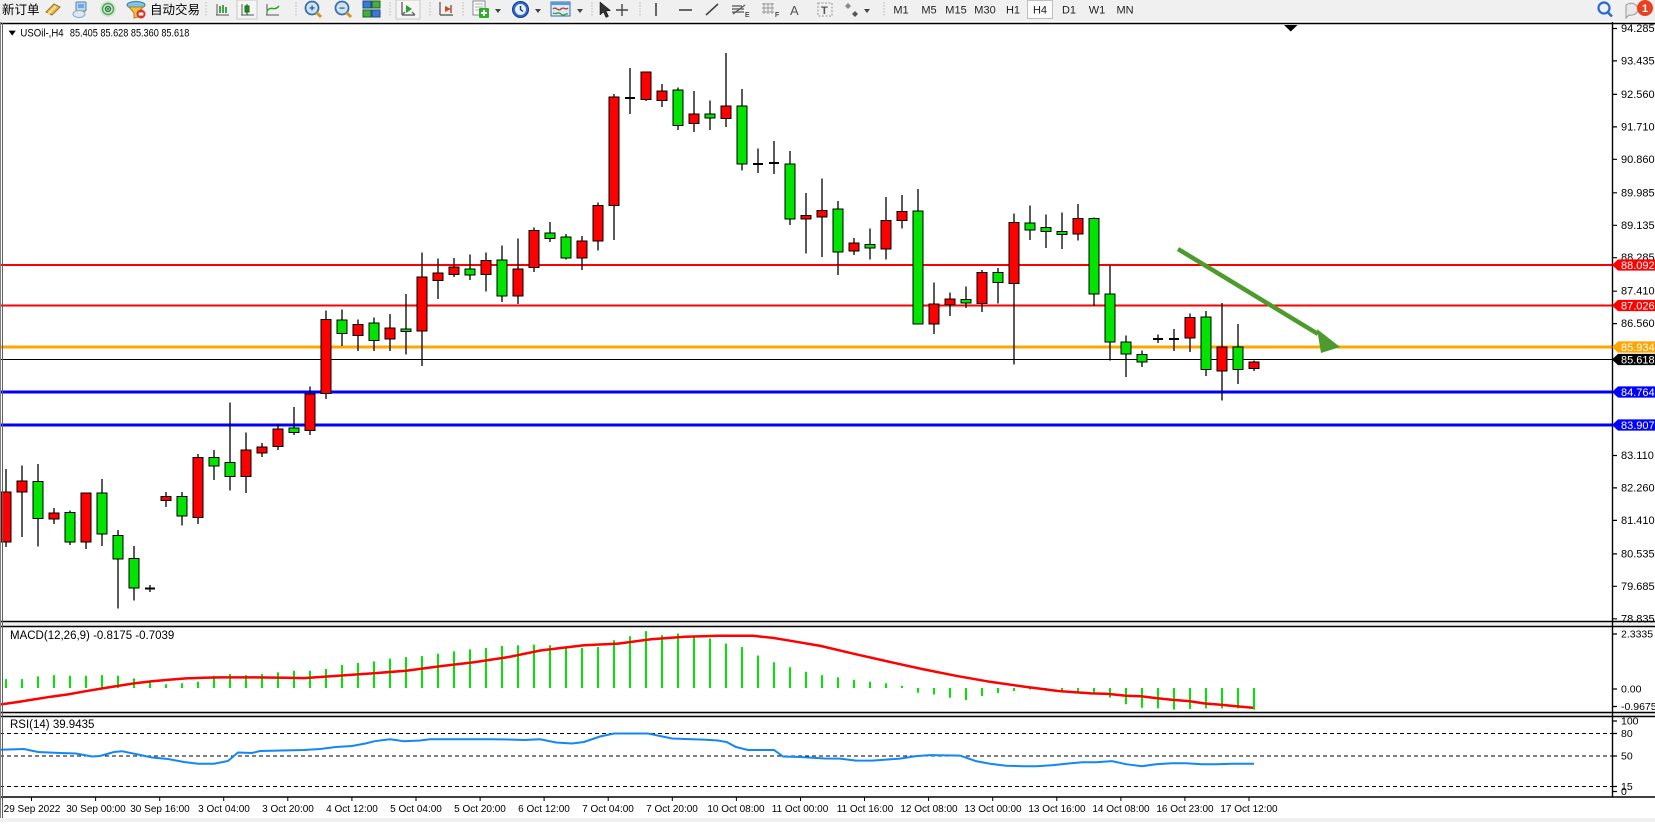  What do you see at coordinates (1638, 348) in the screenshot?
I see `svg-text: 85.934` at bounding box center [1638, 348].